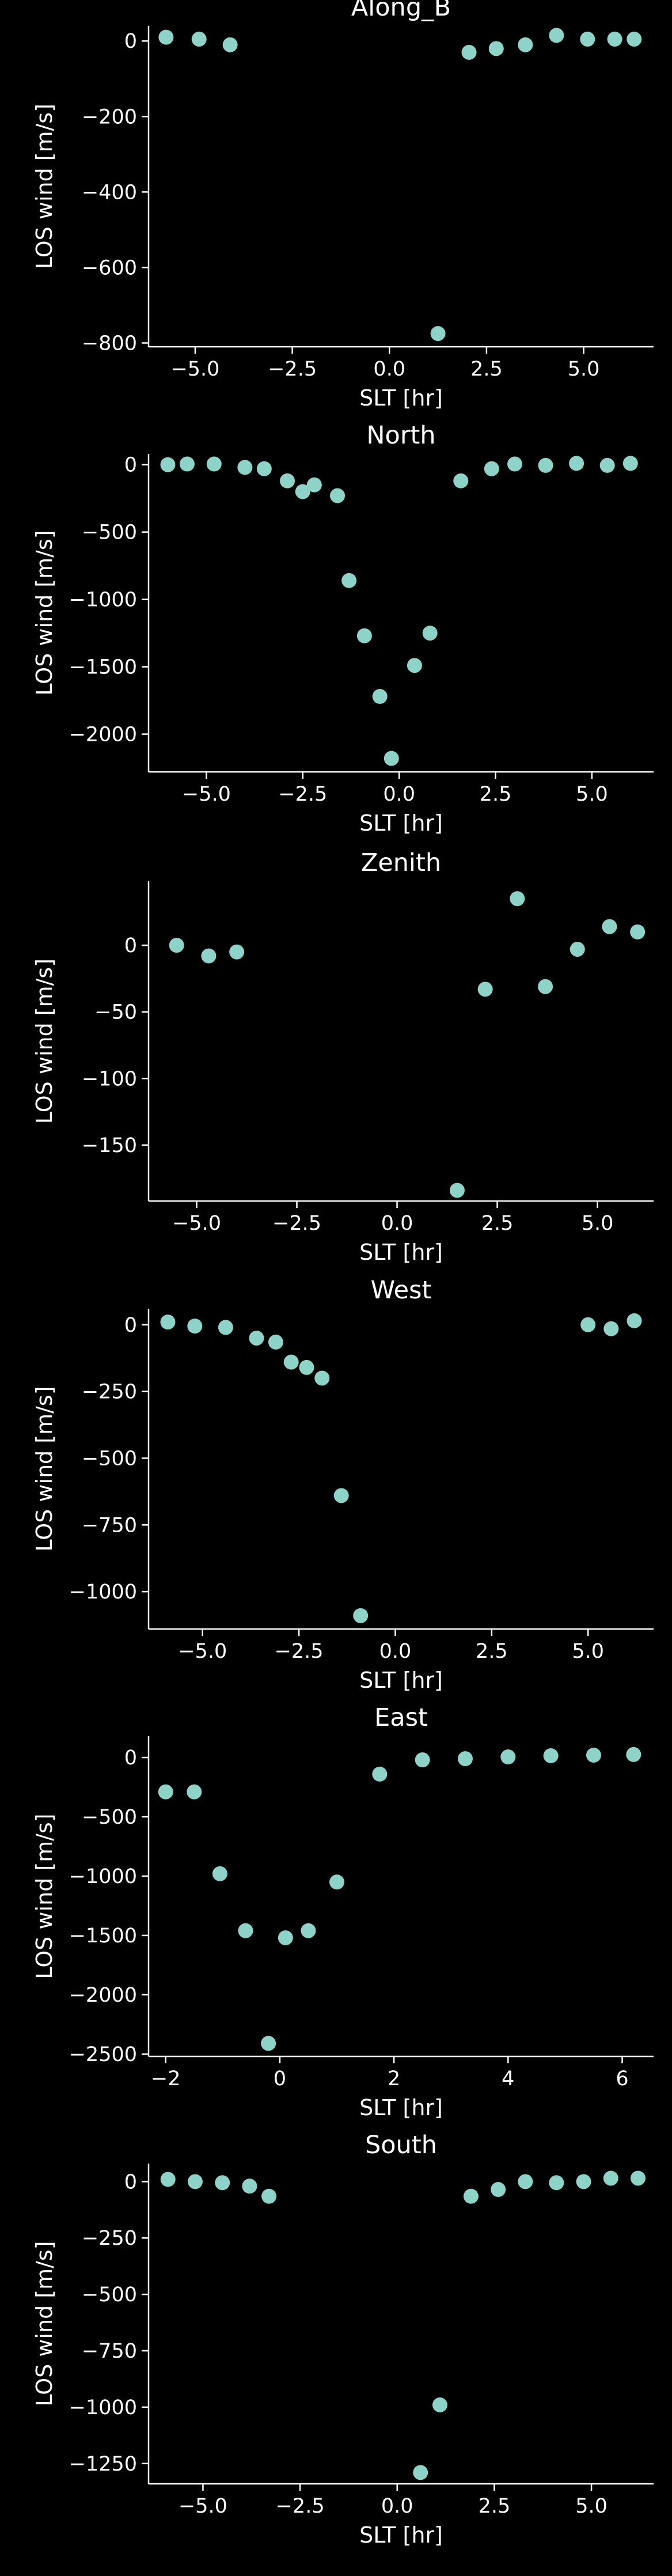 This screenshot has width=672, height=2576. I want to click on y-tick-label: −200, so click(109, 116).